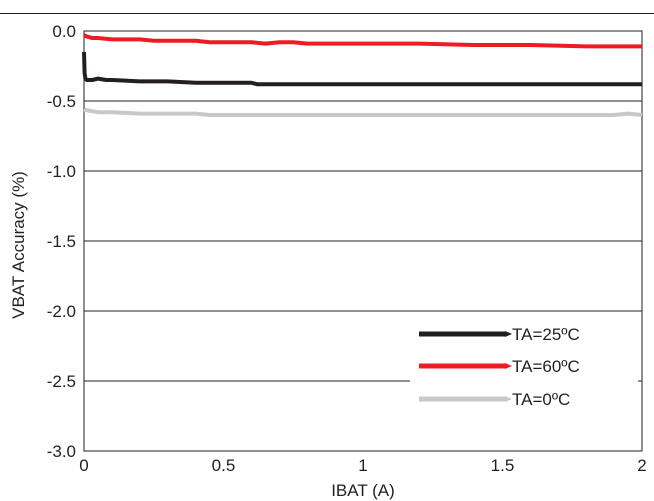 This screenshot has height=501, width=654. I want to click on y-axis-title: VBAT Accuracy (%), so click(18, 245).